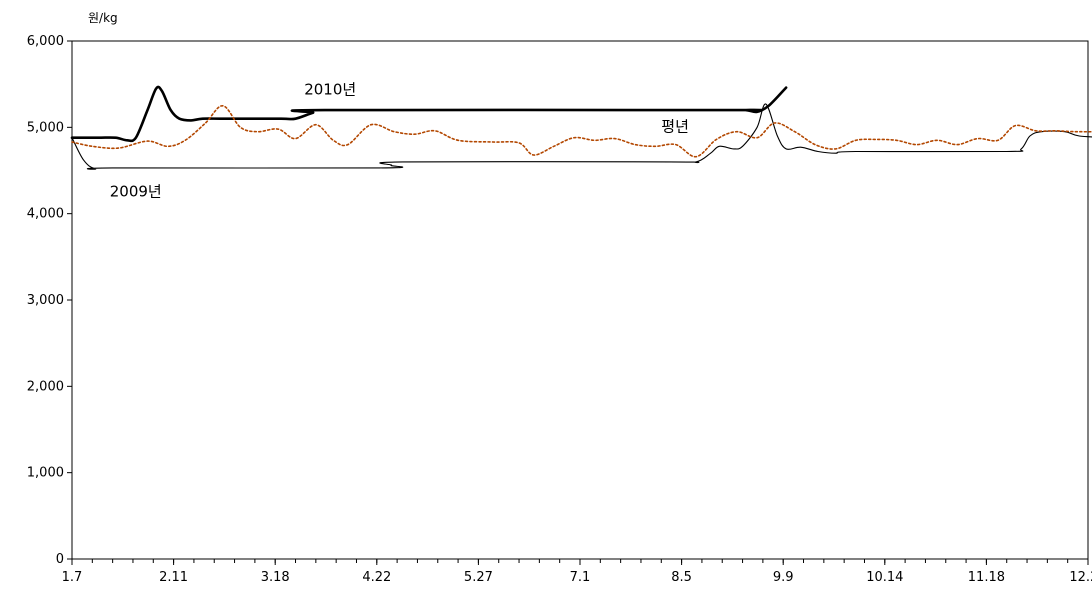 The width and height of the screenshot is (1092, 589). Describe the element at coordinates (45, 386) in the screenshot. I see `y-tick-label: 2,000` at that location.